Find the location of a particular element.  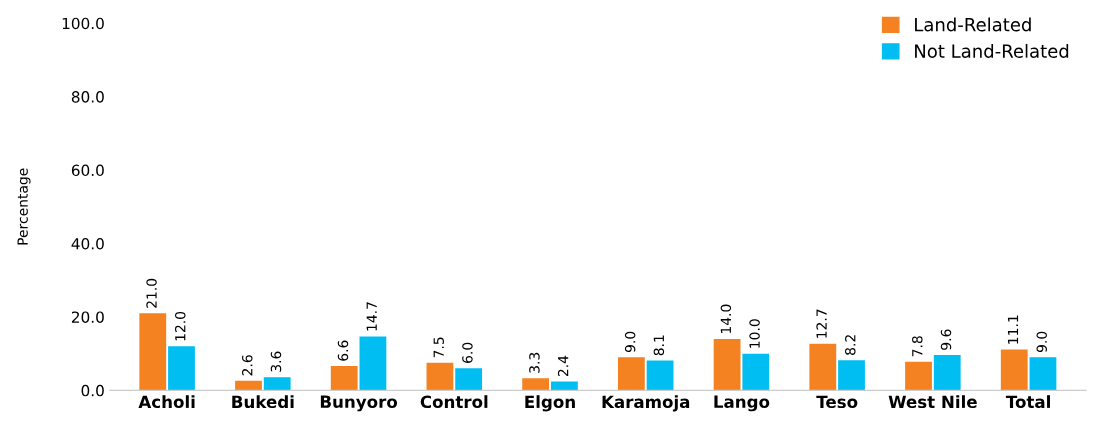

x-tick-label: Teso is located at coordinates (837, 402).